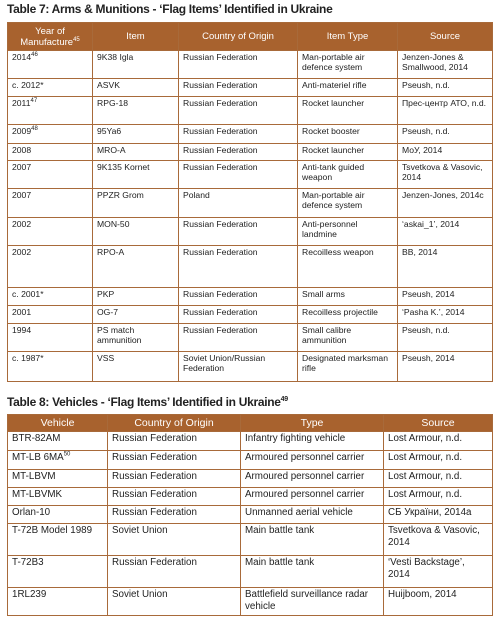  I want to click on cell-text: Jenzen-Jones & Smallwood, 2014, so click(435, 62).